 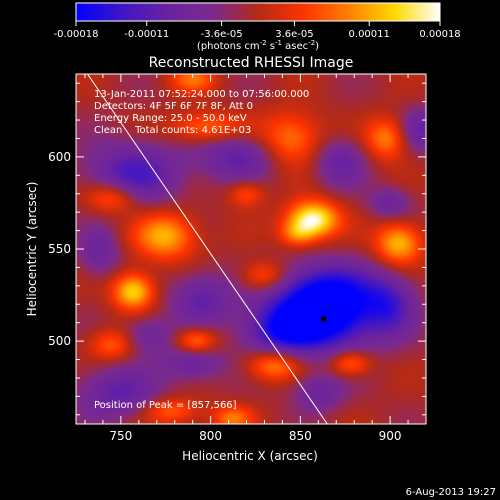 What do you see at coordinates (439, 34) in the screenshot?
I see `colorbar-tick-label: 0.00018` at bounding box center [439, 34].